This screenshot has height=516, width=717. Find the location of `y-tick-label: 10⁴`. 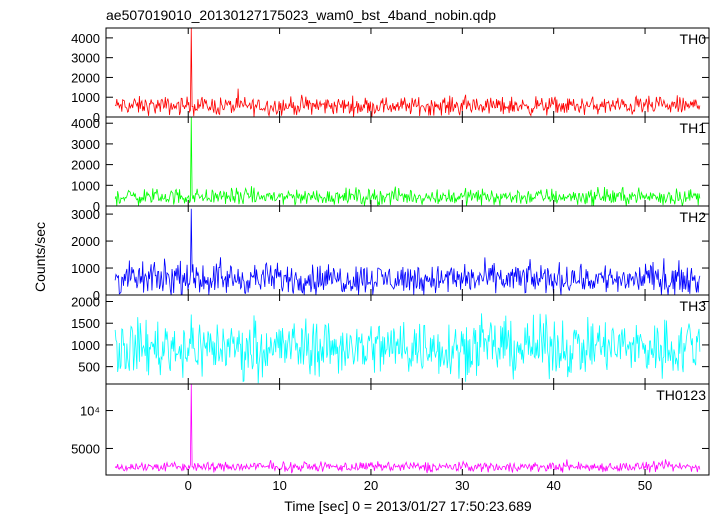

y-tick-label: 10⁴ is located at coordinates (90, 411).